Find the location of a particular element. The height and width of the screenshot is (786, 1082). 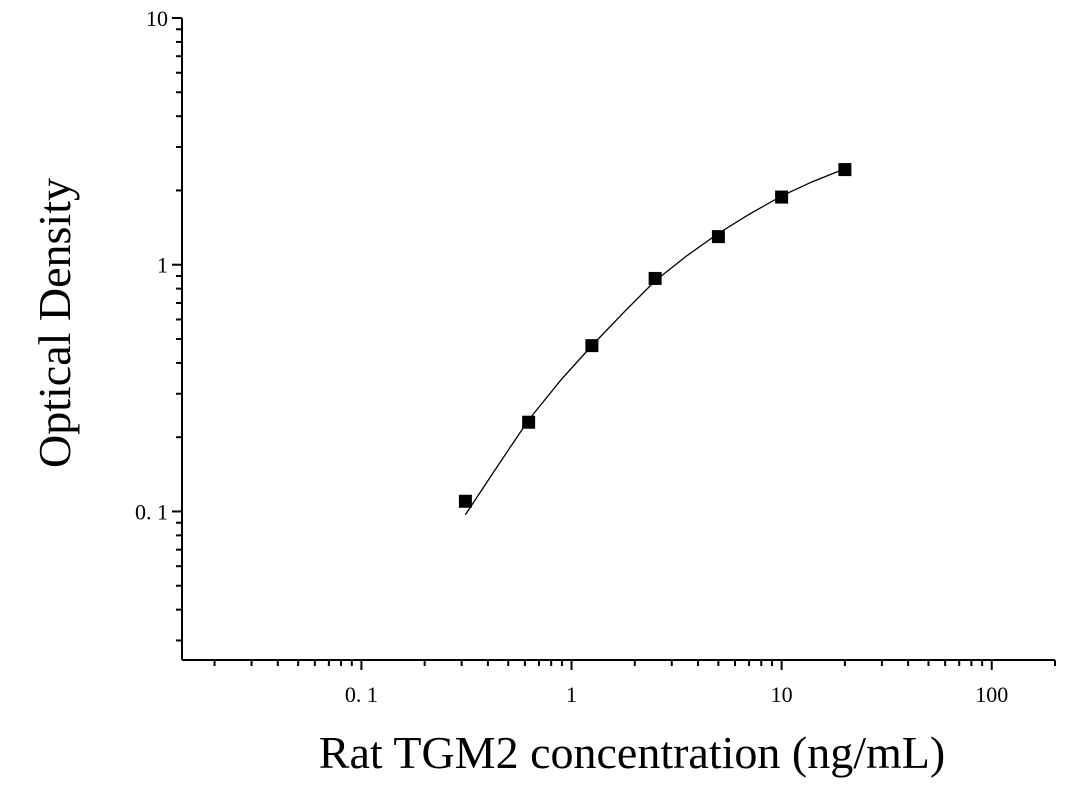

x-tick-label: 0. 1 is located at coordinates (361, 694).